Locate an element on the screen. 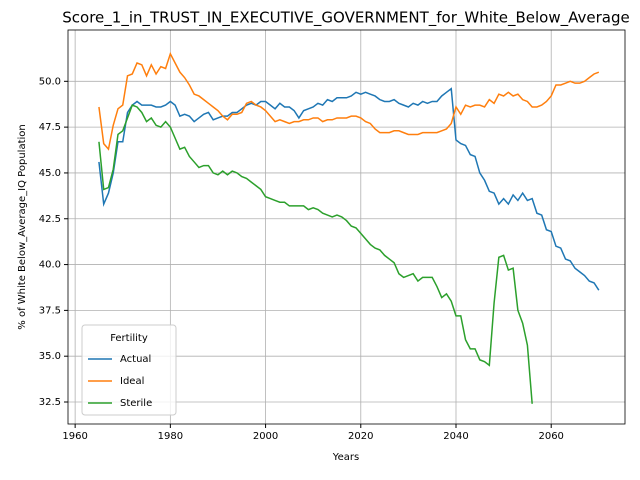 The width and height of the screenshot is (640, 480). x-tick-label: 2000 is located at coordinates (265, 436).